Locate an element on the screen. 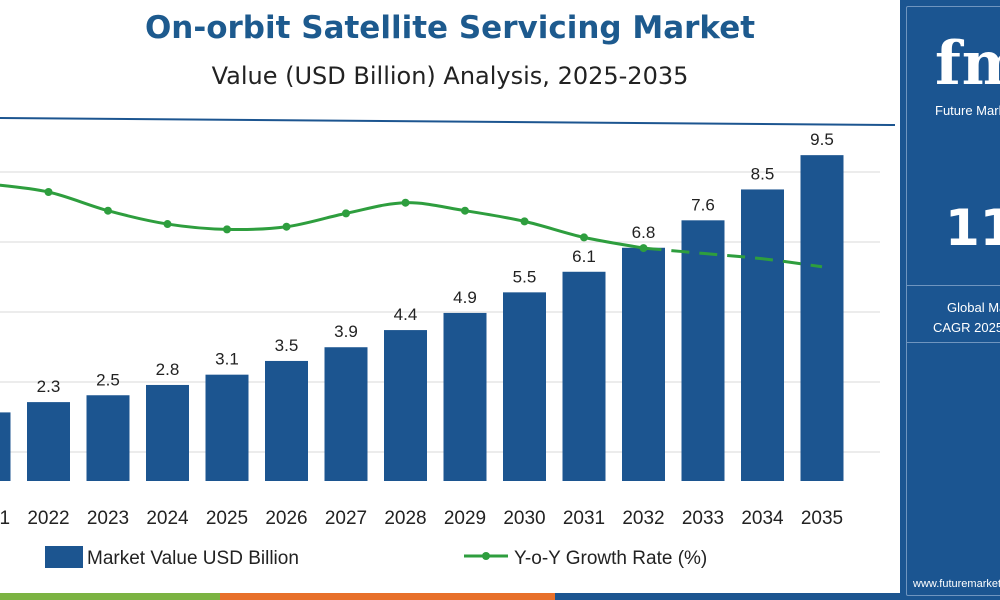  bar-2035 is located at coordinates (822, 318).